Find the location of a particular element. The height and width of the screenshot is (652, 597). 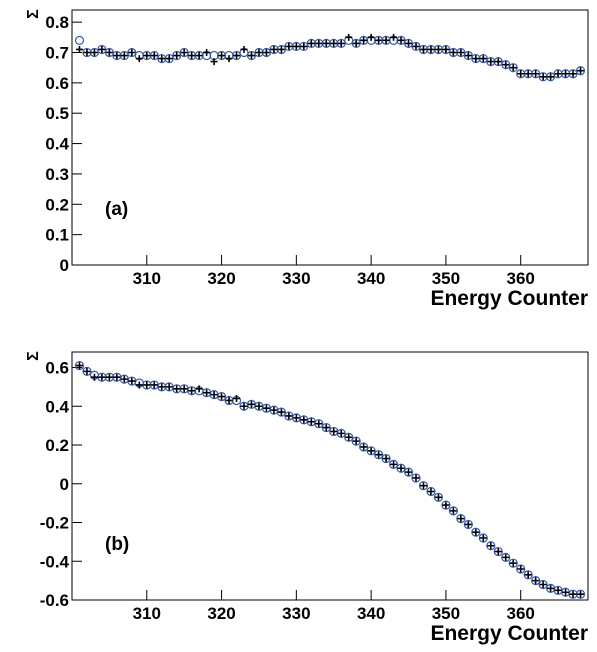

x-tick-label: 320 is located at coordinates (221, 613).